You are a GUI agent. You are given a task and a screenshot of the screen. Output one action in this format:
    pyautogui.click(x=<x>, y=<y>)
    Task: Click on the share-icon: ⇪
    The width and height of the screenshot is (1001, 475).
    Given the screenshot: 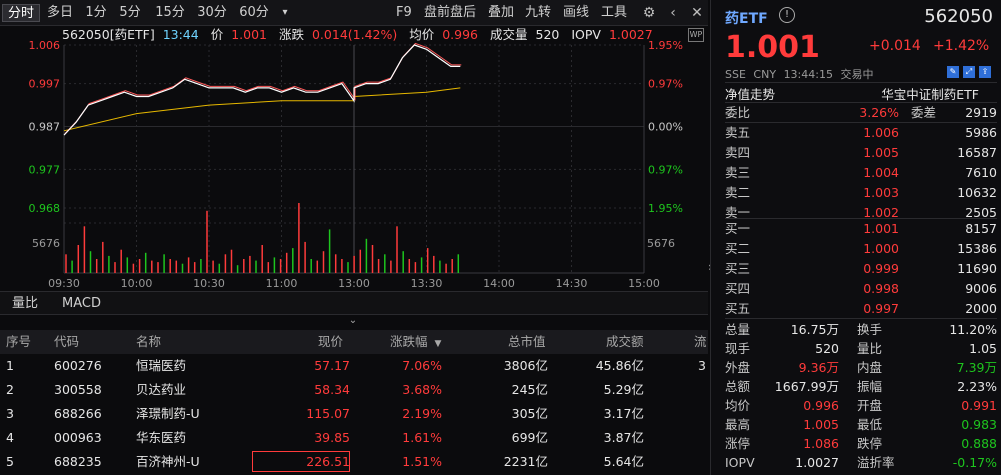 What is the action you would take?
    pyautogui.click(x=985, y=72)
    